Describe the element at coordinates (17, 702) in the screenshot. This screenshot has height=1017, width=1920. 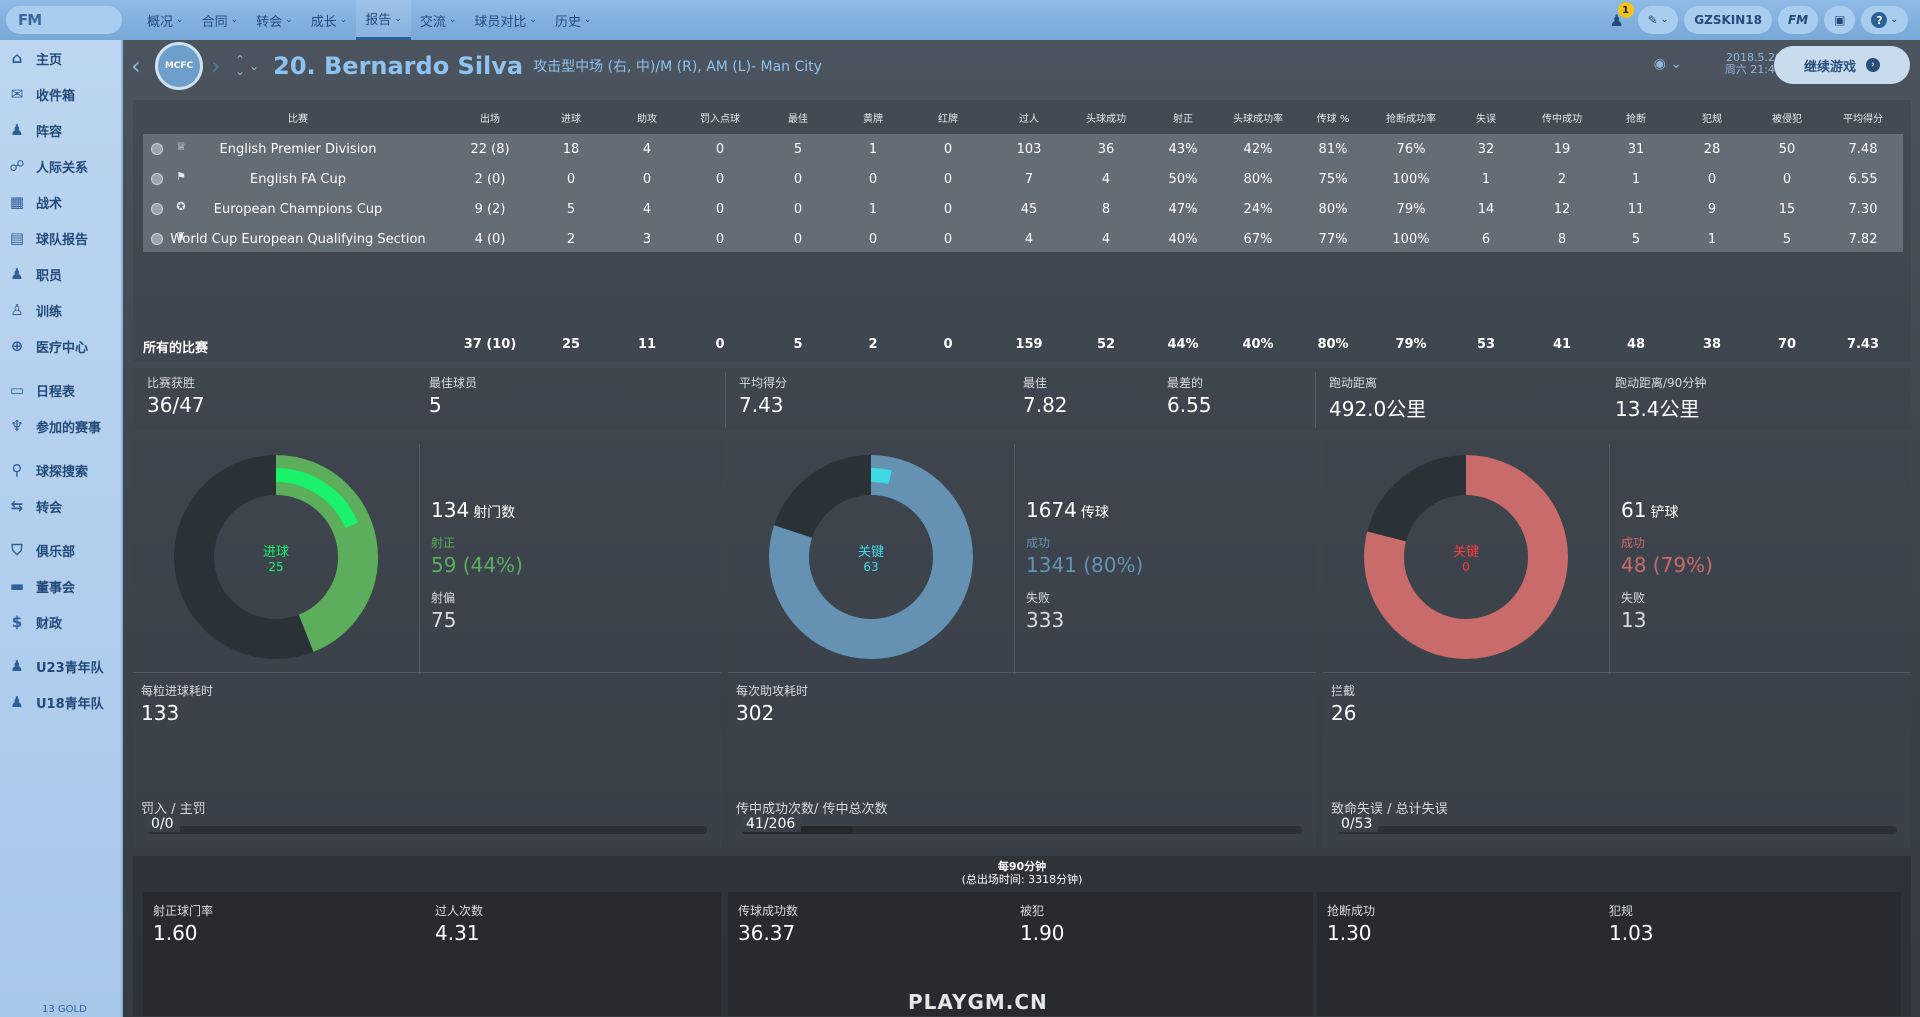
I see `team-icon: ♟` at that location.